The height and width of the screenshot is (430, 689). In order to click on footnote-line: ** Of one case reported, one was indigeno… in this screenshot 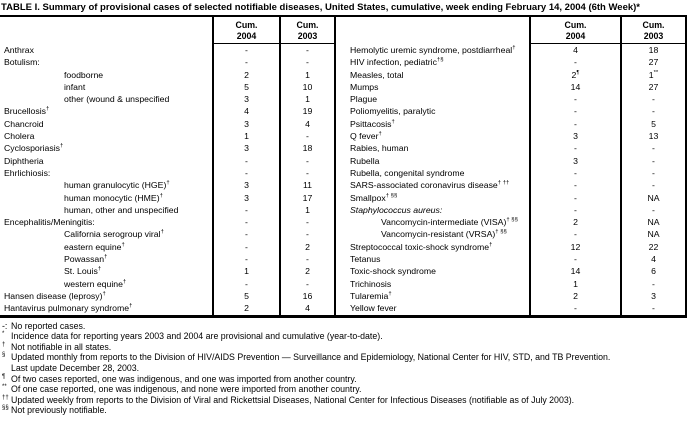, I will do `click(344, 389)`.